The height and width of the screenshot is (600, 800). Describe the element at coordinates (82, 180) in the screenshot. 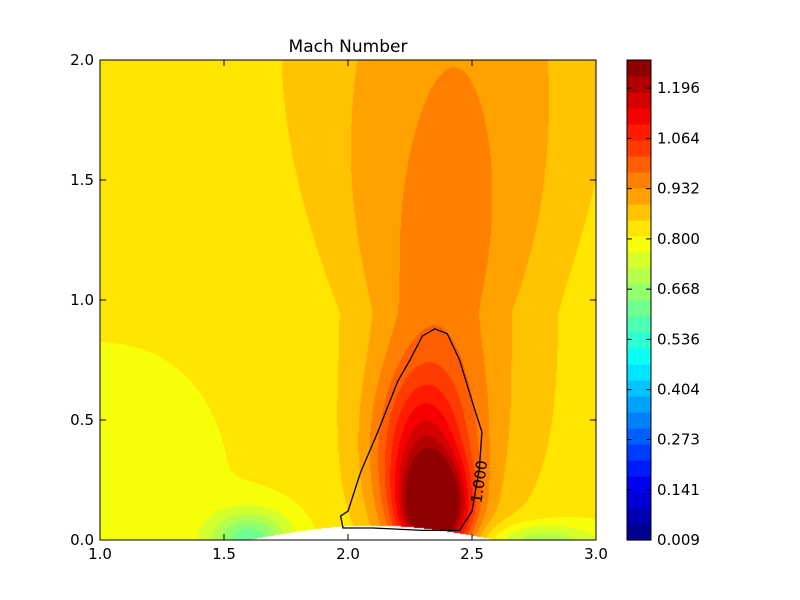

I see `y-tick-label: 1.5` at that location.